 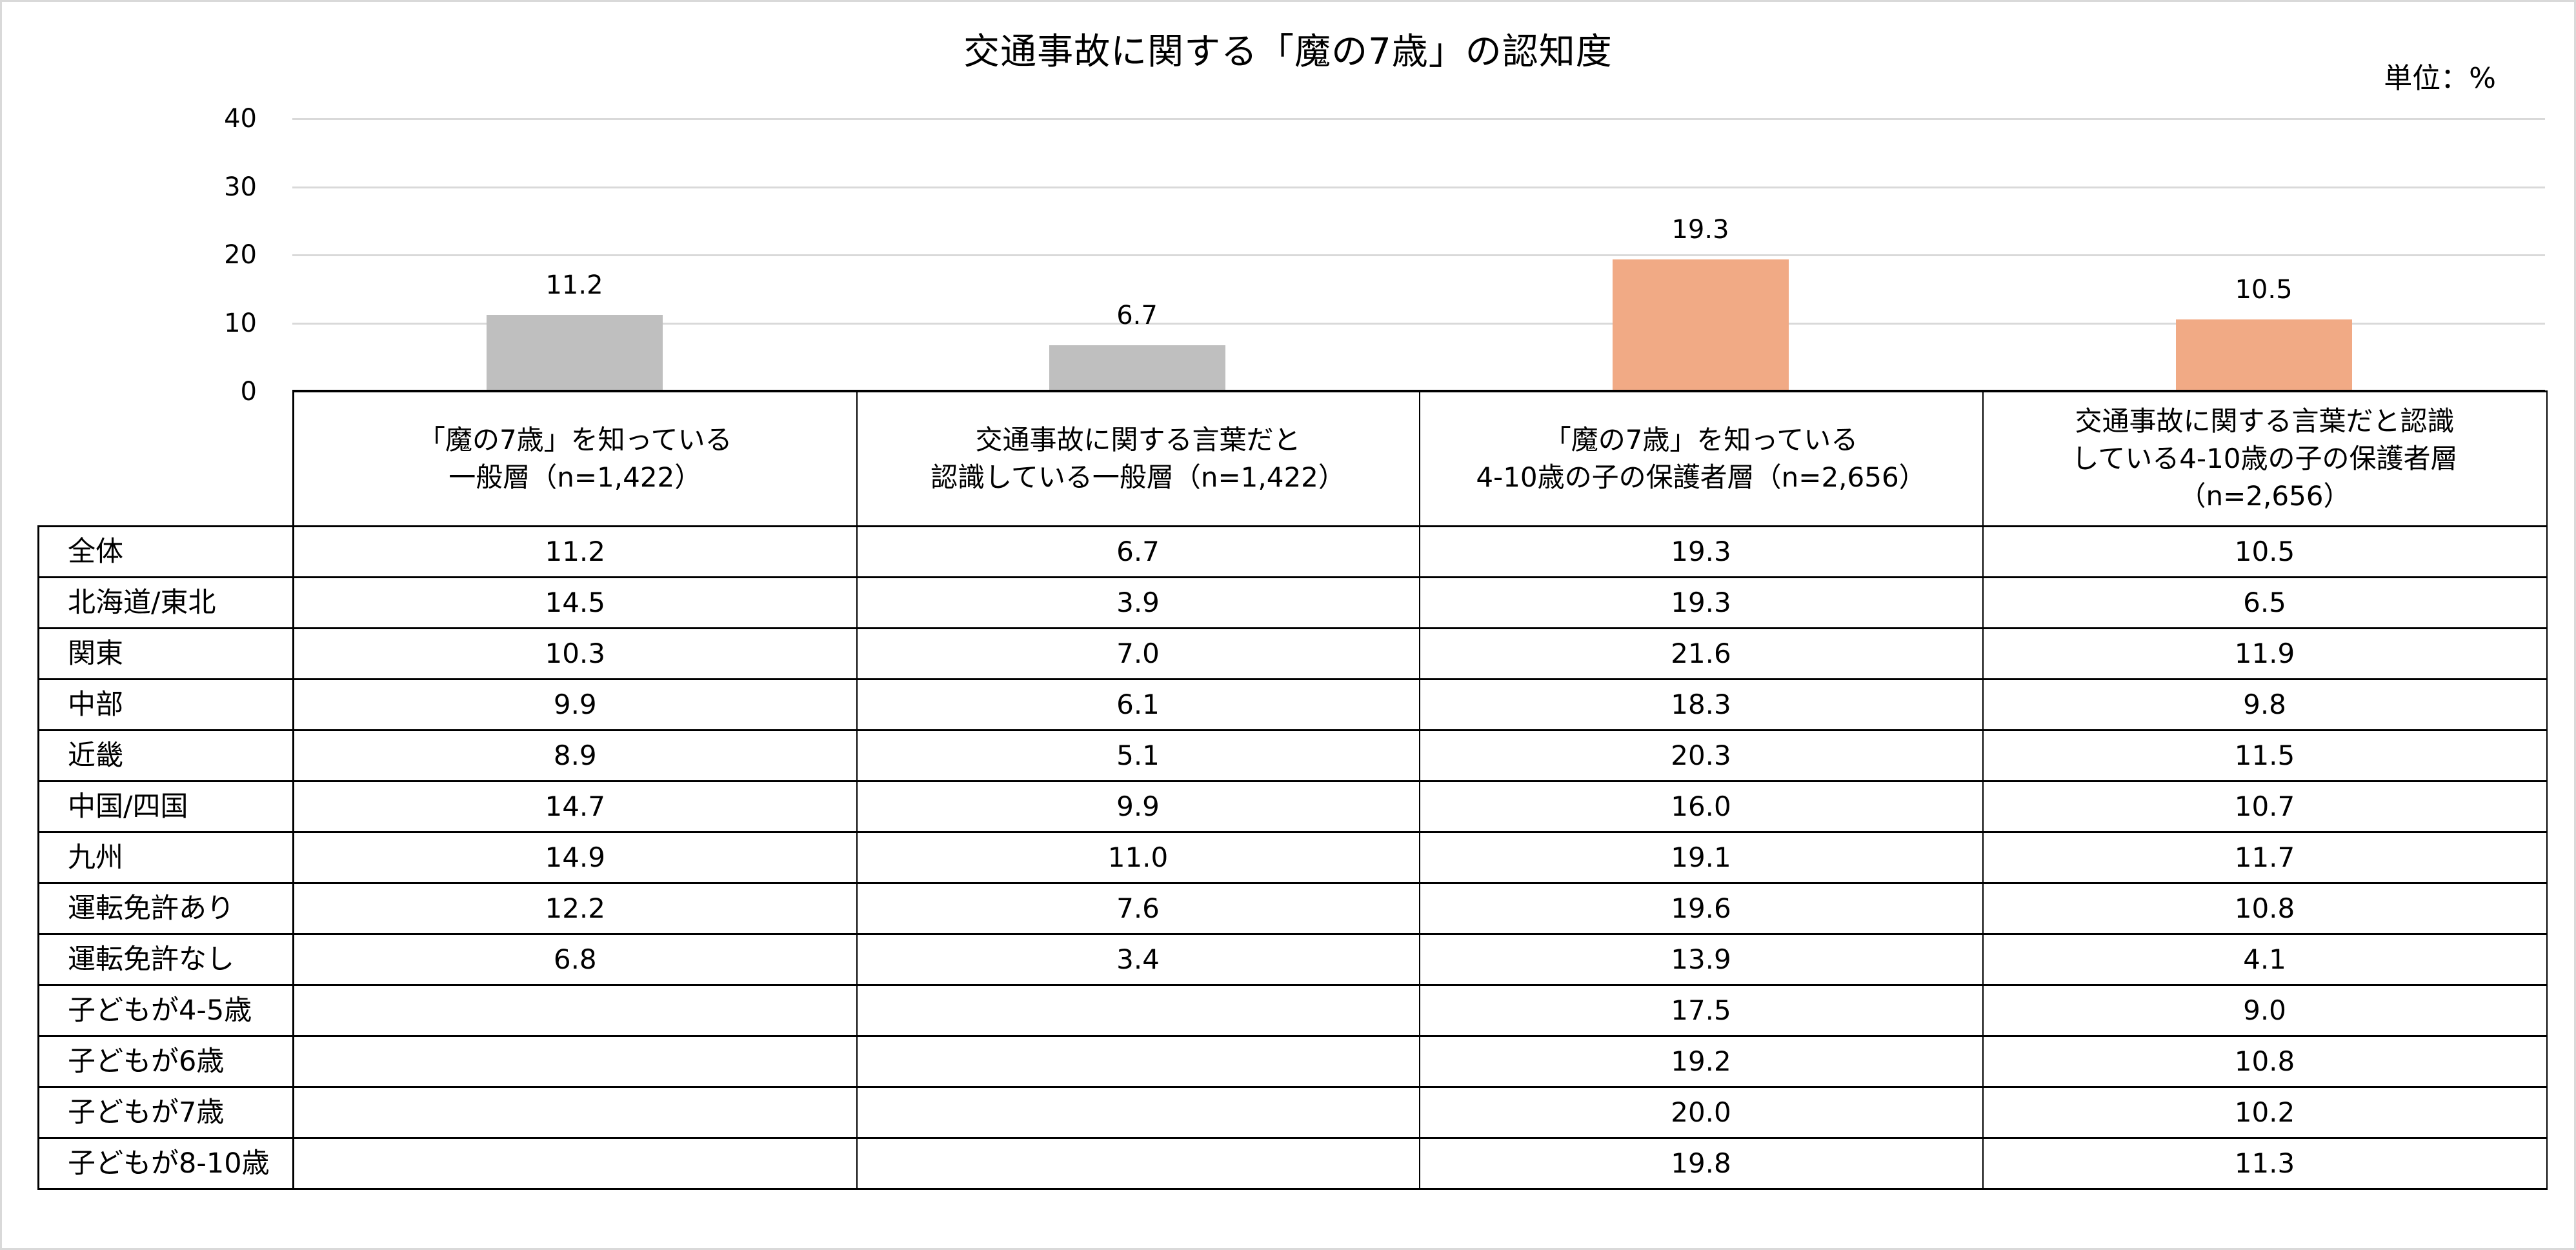 I want to click on table-cell: 20.0, so click(x=1701, y=1113).